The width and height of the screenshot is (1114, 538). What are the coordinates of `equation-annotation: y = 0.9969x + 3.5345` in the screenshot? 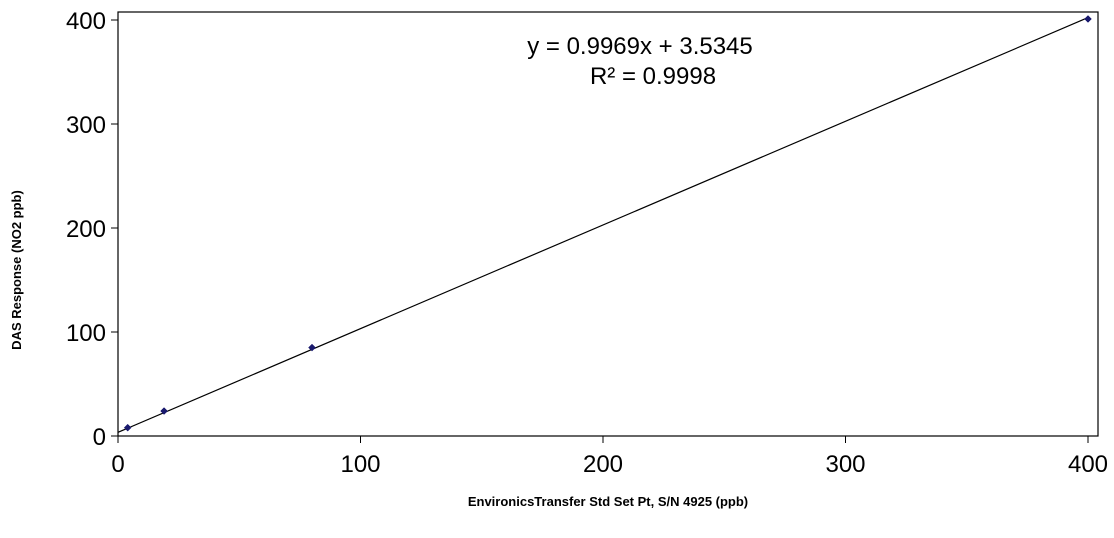 It's located at (640, 46).